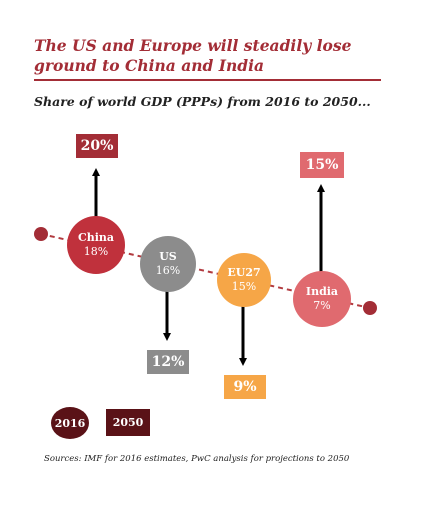  I want to click on china-share-2016: 18%, so click(96, 251).